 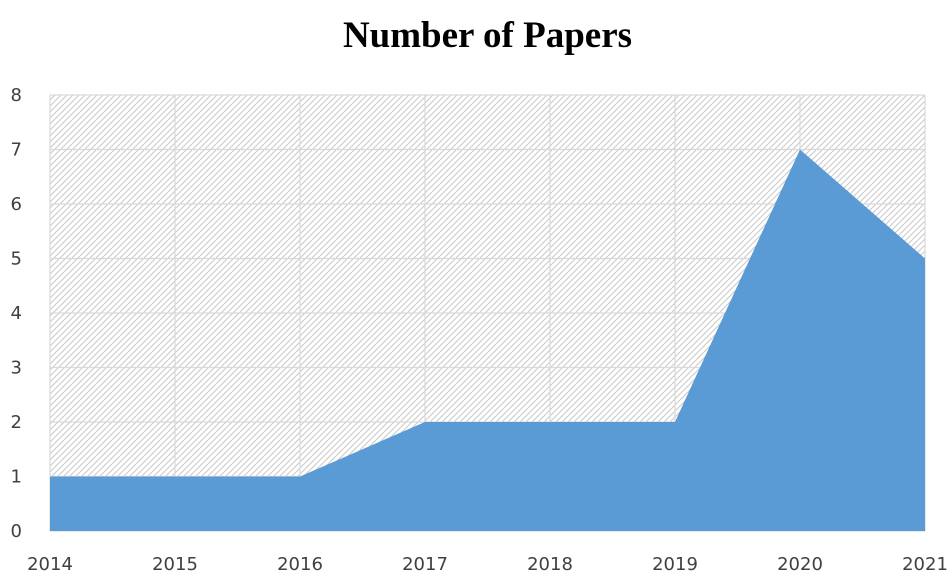 What do you see at coordinates (925, 563) in the screenshot?
I see `x-tick-label: 2021` at bounding box center [925, 563].